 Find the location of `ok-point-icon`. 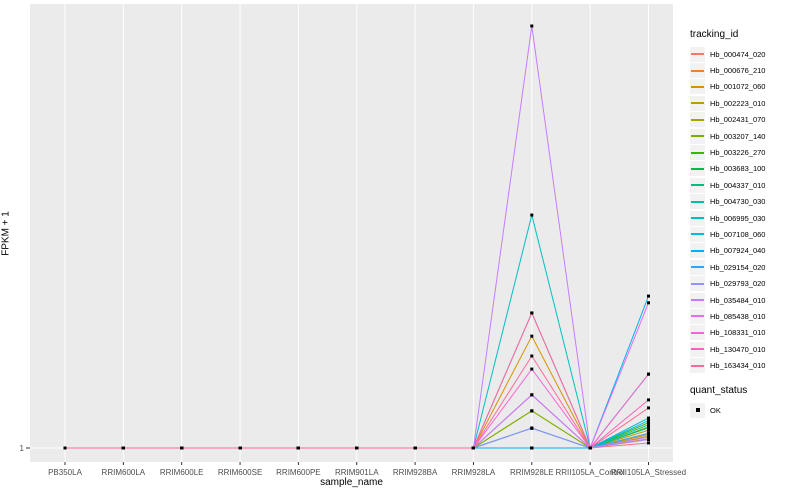

ok-point-icon is located at coordinates (697, 410).